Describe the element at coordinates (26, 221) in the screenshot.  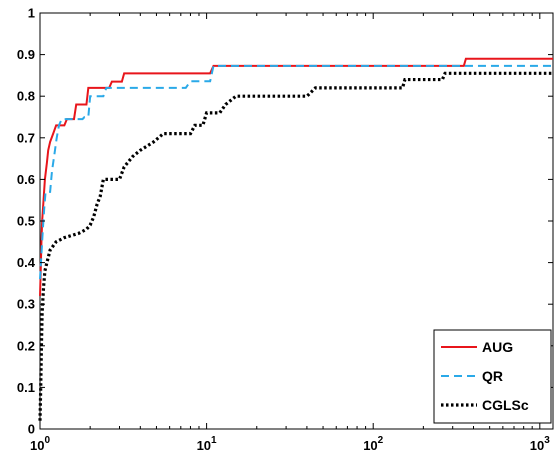
I see `y-tick-label: 0.5` at that location.